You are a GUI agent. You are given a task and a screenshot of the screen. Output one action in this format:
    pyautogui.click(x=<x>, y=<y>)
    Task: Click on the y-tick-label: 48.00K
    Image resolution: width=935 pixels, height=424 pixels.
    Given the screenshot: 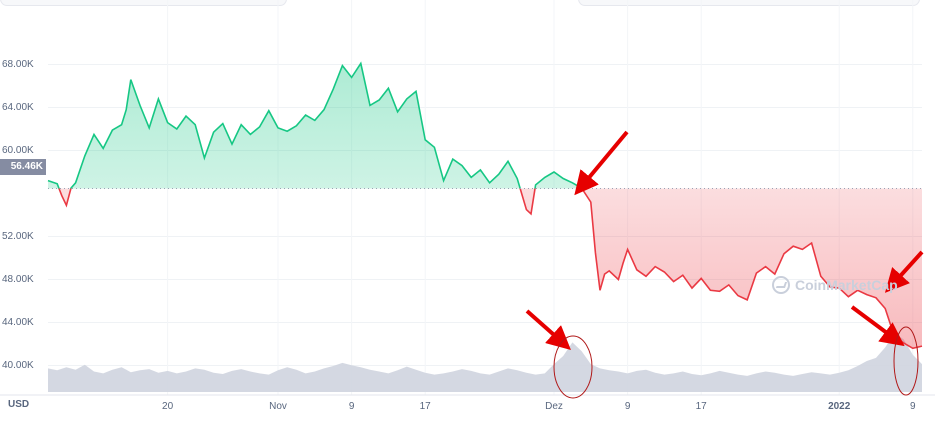 What is the action you would take?
    pyautogui.click(x=18, y=279)
    